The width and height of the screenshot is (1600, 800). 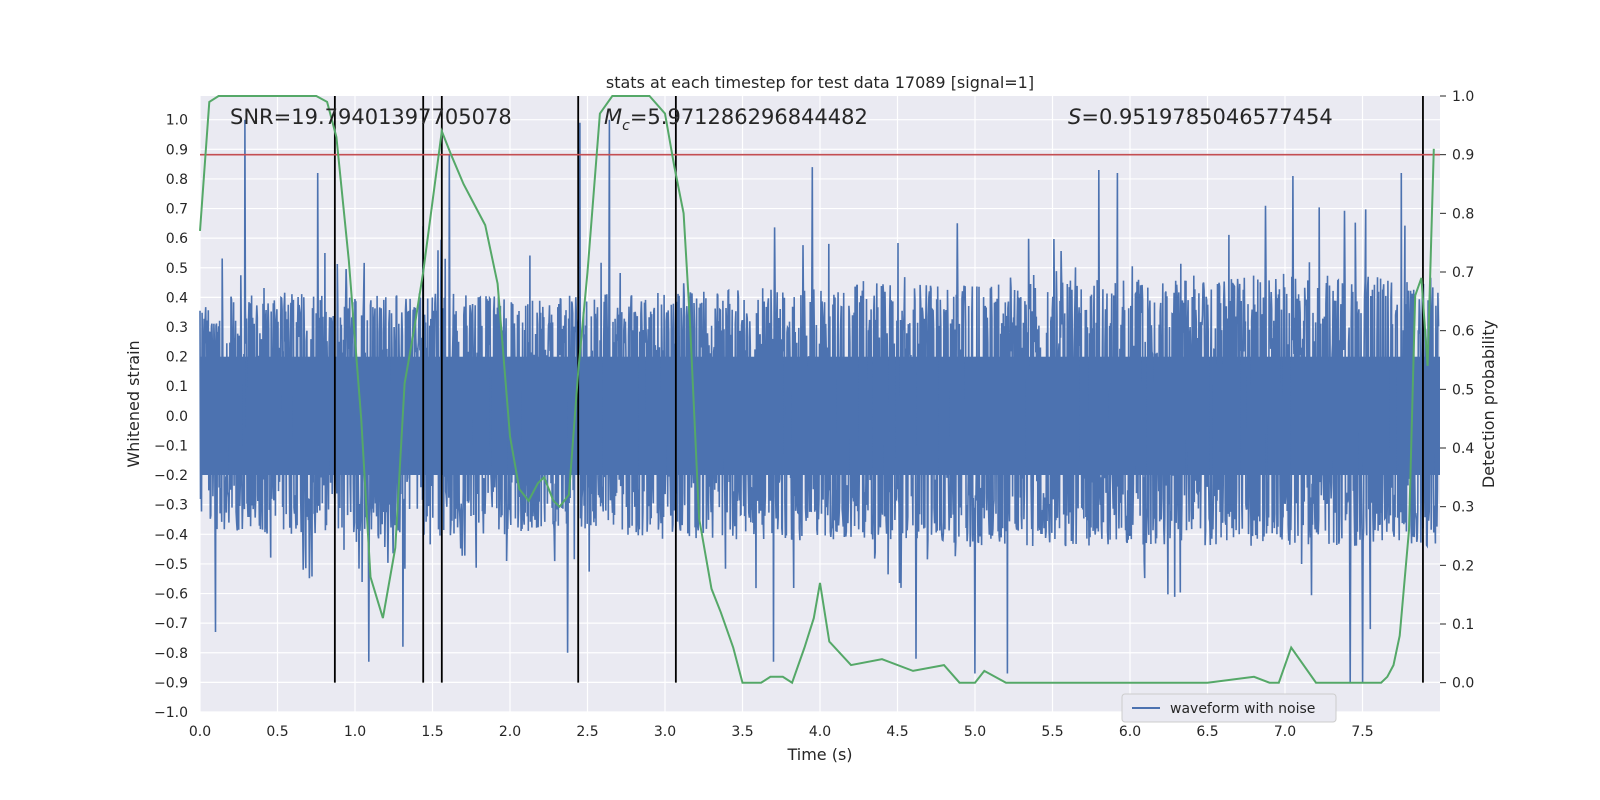 I want to click on spin-symbol: S, so click(x=1074, y=117).